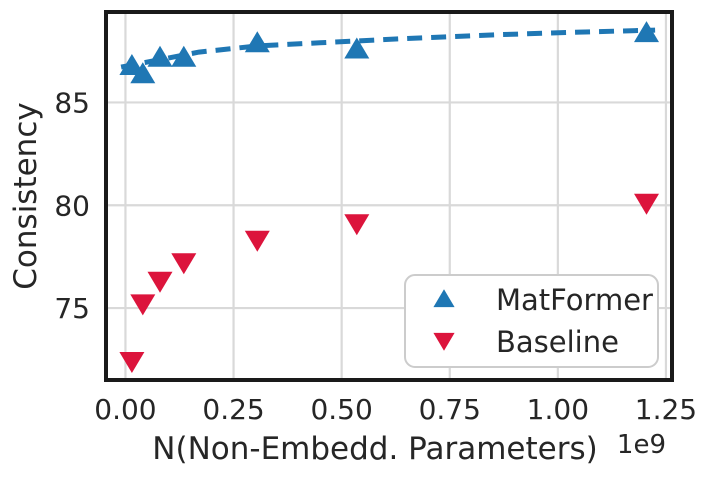  I want to click on x-tick-label: 1.00, so click(558, 409).